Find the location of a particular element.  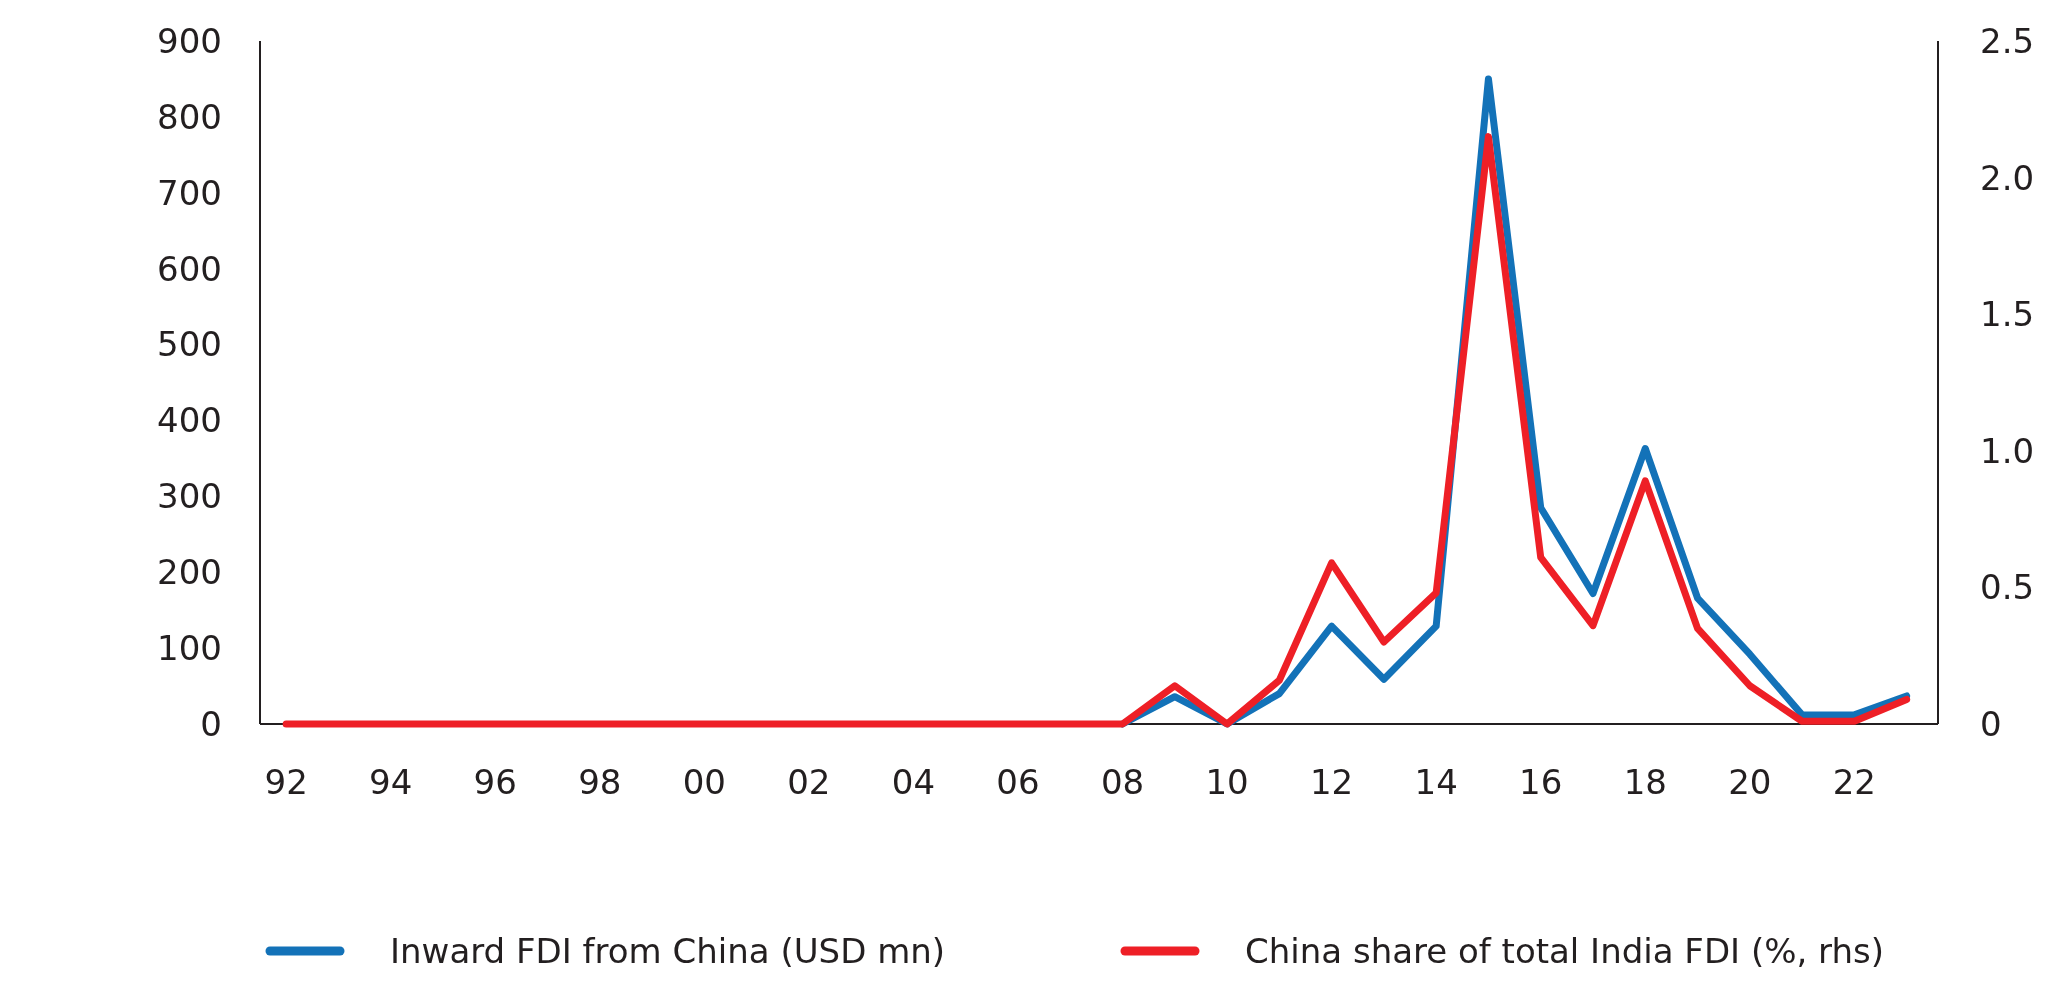

x-tick-label: 14 is located at coordinates (1436, 782).